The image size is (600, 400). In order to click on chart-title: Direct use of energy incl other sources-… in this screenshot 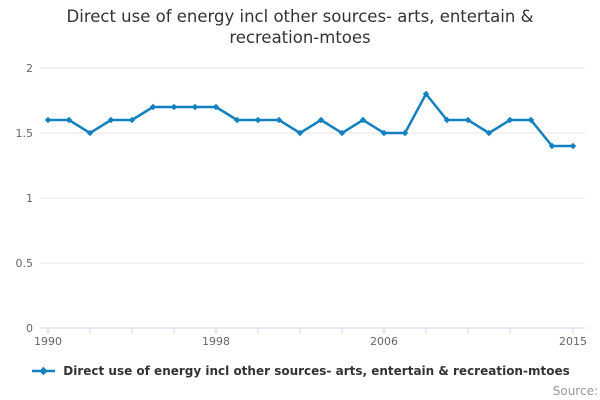, I will do `click(300, 27)`.